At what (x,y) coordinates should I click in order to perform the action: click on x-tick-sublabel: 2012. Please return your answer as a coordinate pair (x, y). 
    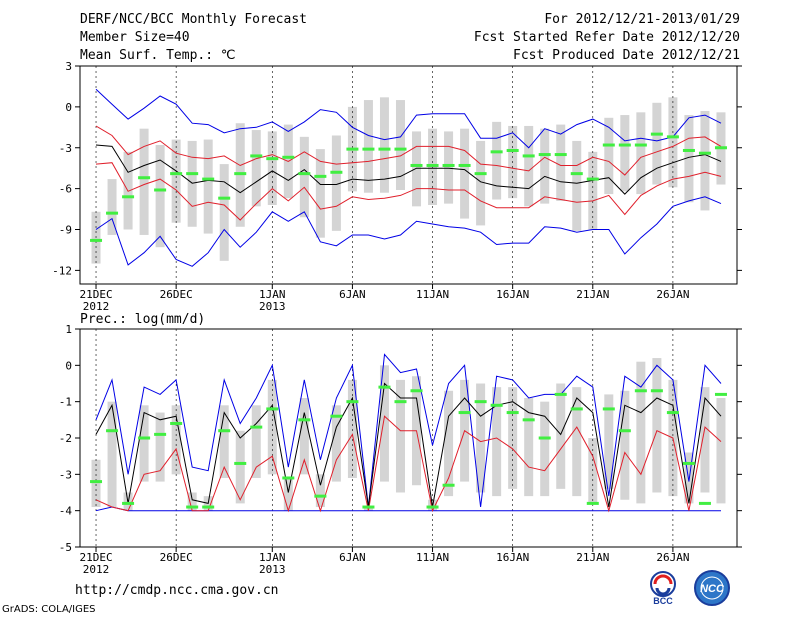
    Looking at the image, I should click on (96, 569).